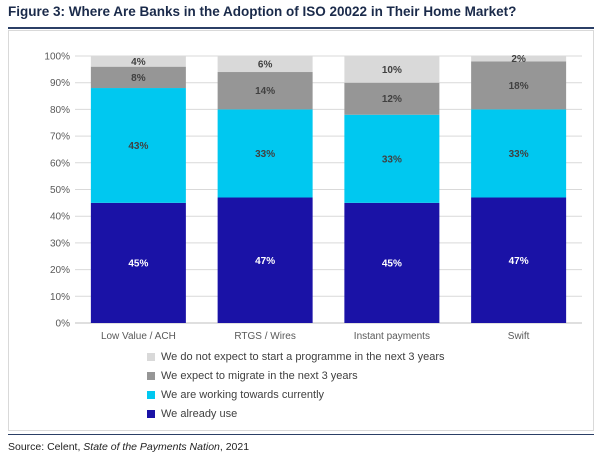 This screenshot has height=465, width=602. I want to click on x-tick-label: Instant payments, so click(392, 336).